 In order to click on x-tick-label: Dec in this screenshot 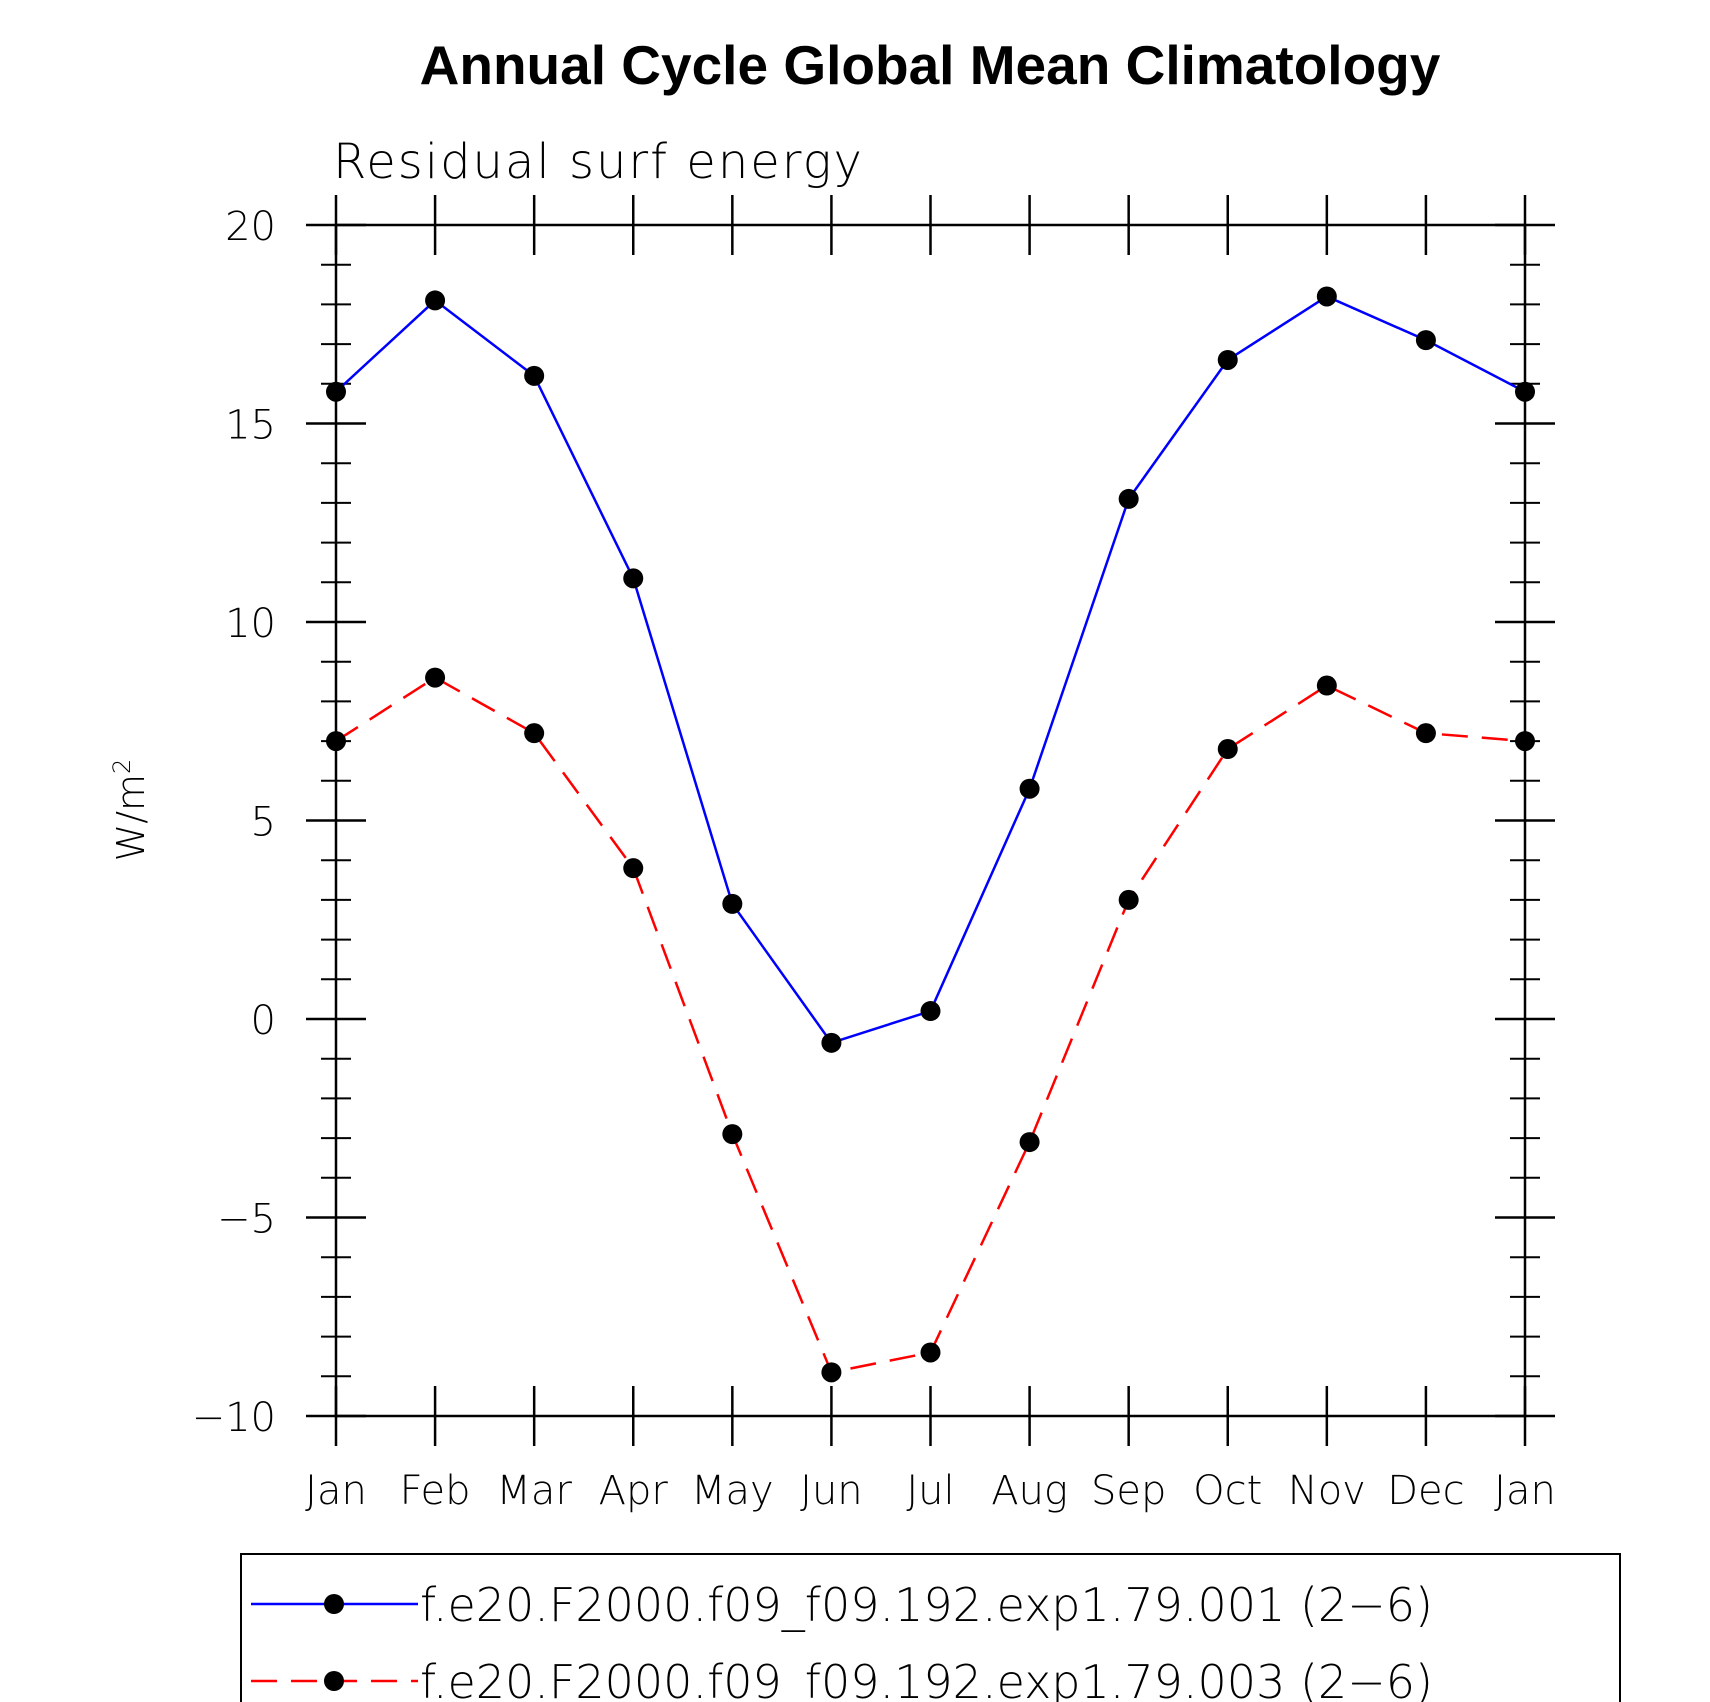, I will do `click(1425, 1491)`.